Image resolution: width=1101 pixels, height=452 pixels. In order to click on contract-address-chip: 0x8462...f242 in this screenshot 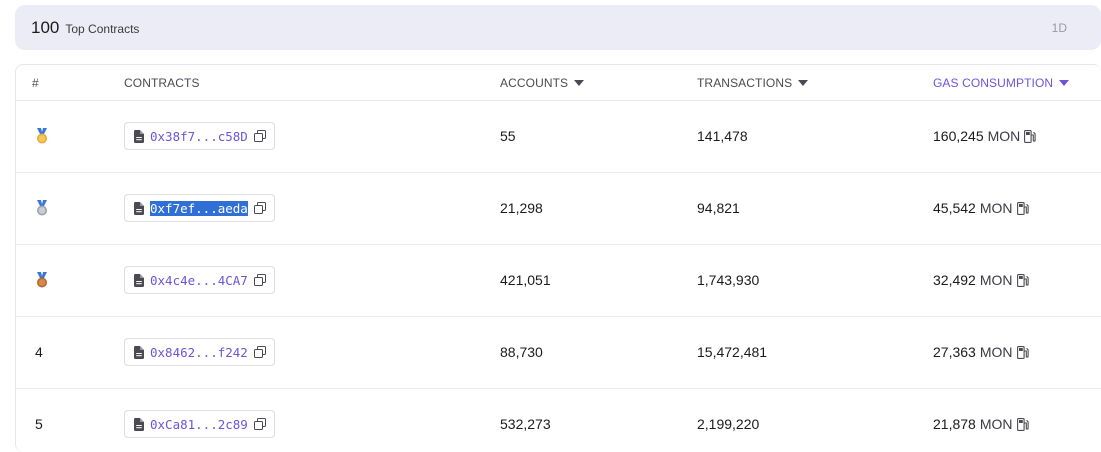, I will do `click(199, 352)`.